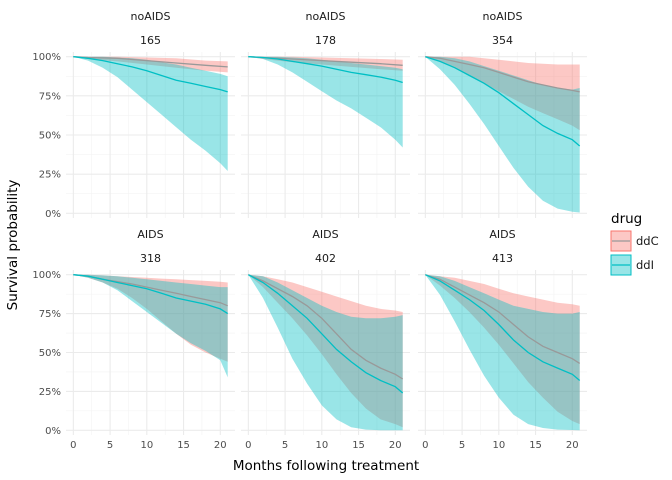 This screenshot has width=672, height=480. I want to click on facet-panel: noAIDS 165 0% 25% 50% 75% 100%, so click(133, 115).